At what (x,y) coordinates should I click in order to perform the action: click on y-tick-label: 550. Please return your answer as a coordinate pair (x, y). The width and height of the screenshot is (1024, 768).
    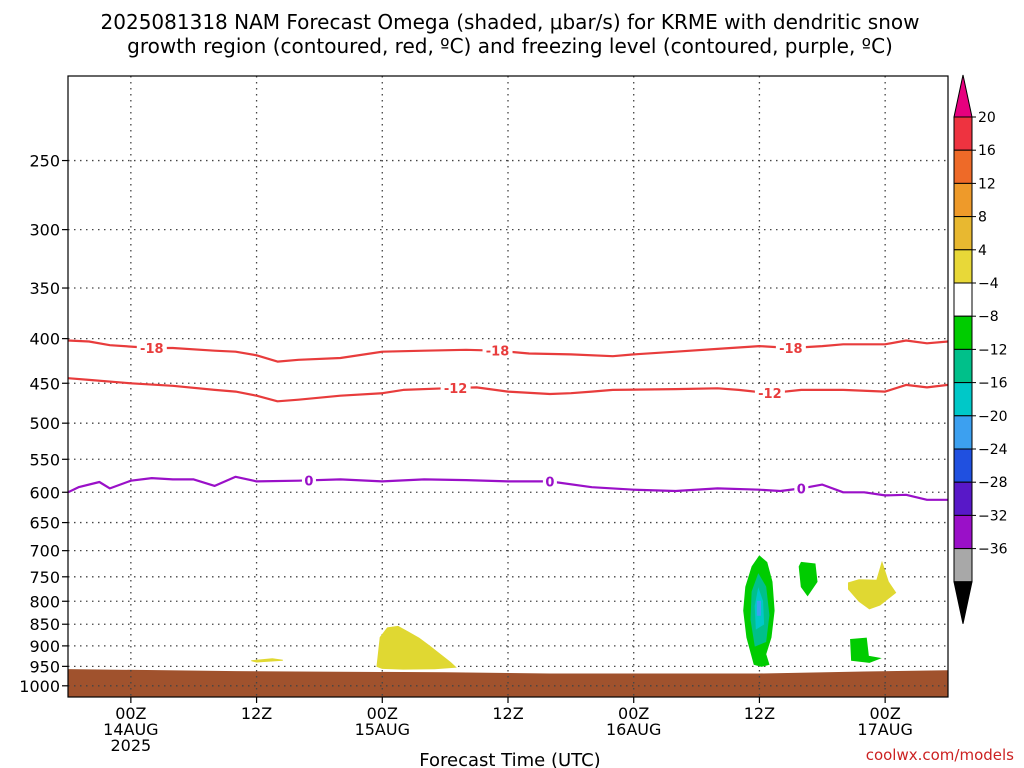
    Looking at the image, I should click on (44, 459).